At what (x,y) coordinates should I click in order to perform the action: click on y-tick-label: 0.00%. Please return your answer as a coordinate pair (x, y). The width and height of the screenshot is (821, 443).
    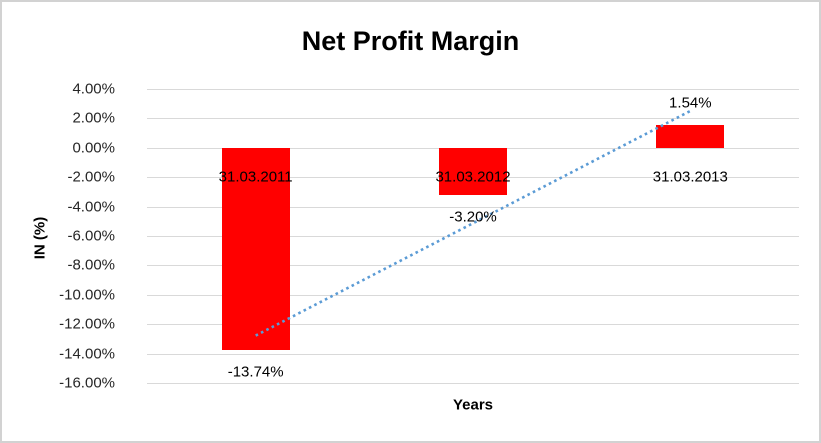
    Looking at the image, I should click on (93, 148).